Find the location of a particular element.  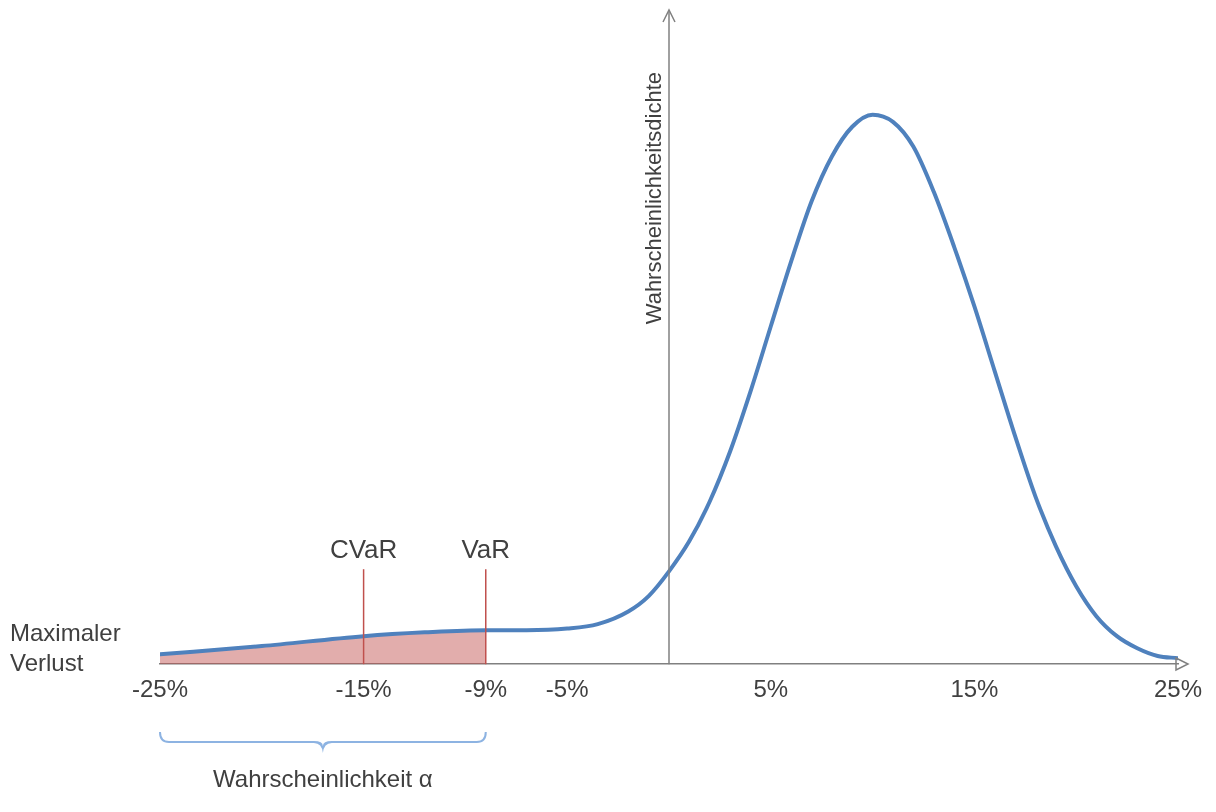

x-tick-label: 15% is located at coordinates (974, 689).